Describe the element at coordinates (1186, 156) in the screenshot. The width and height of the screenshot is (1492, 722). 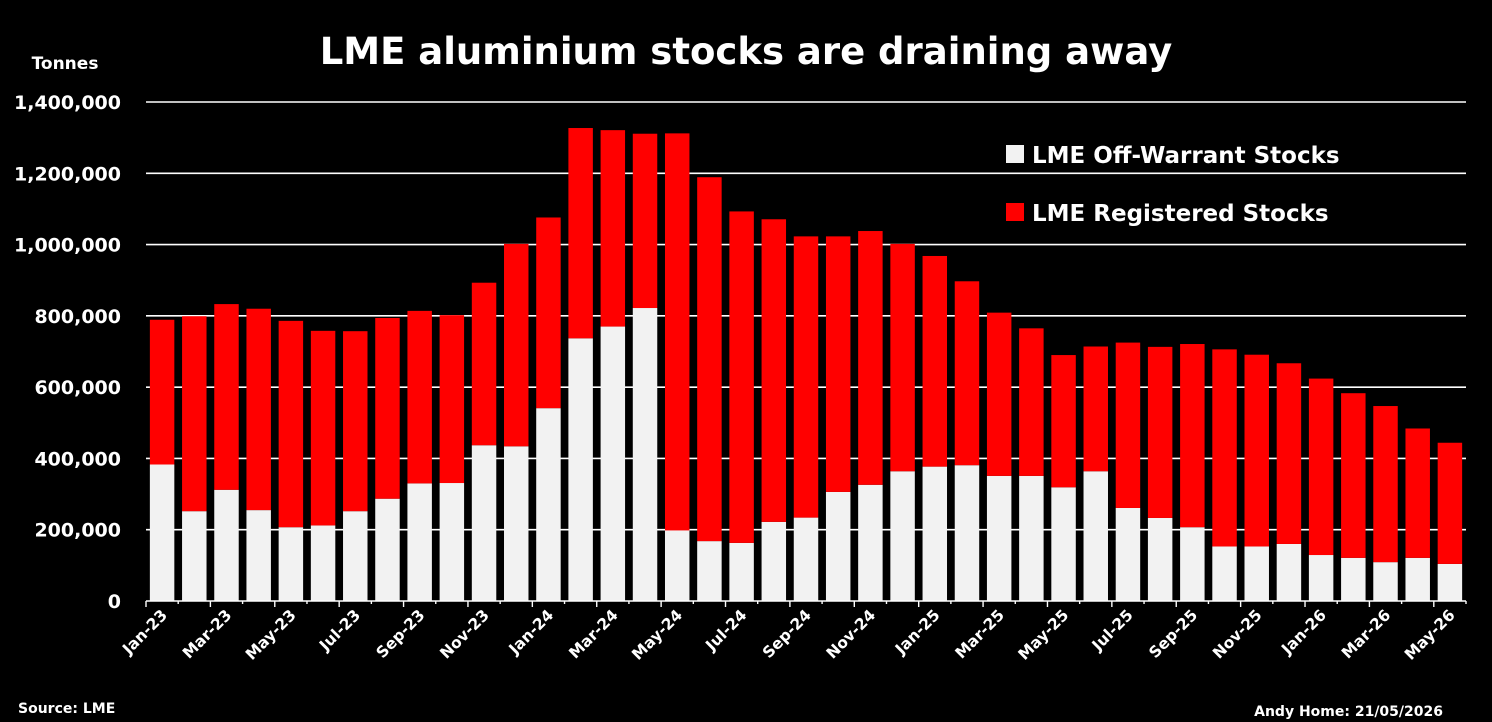
I see `legend-label: LME Off-Warrant Stocks` at that location.